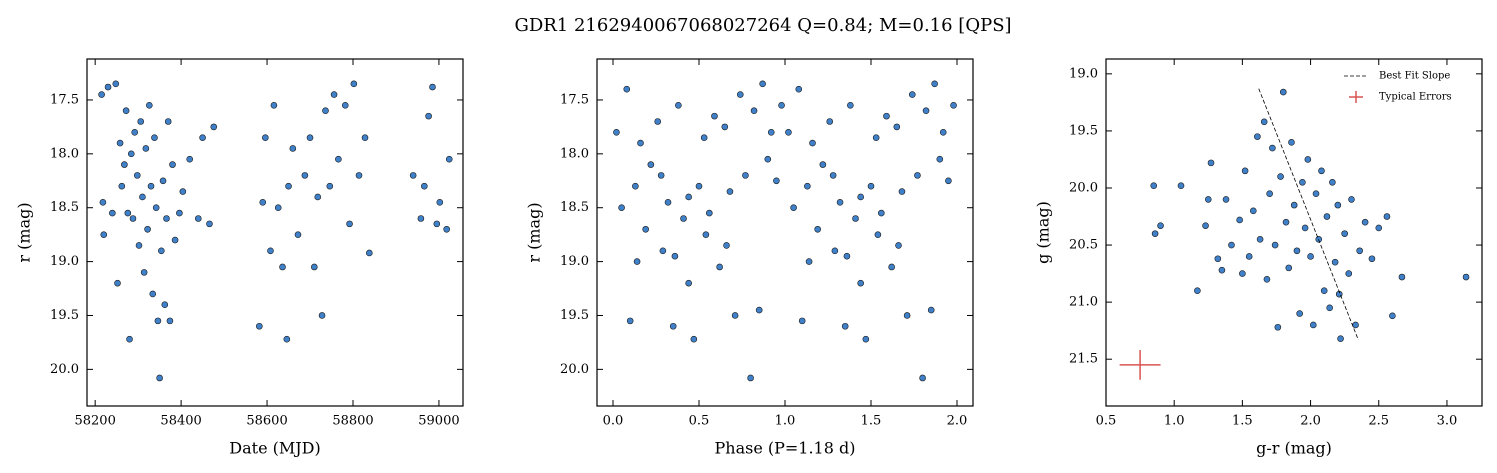  I want to click on x-tick-label: 0.5, so click(699, 421).